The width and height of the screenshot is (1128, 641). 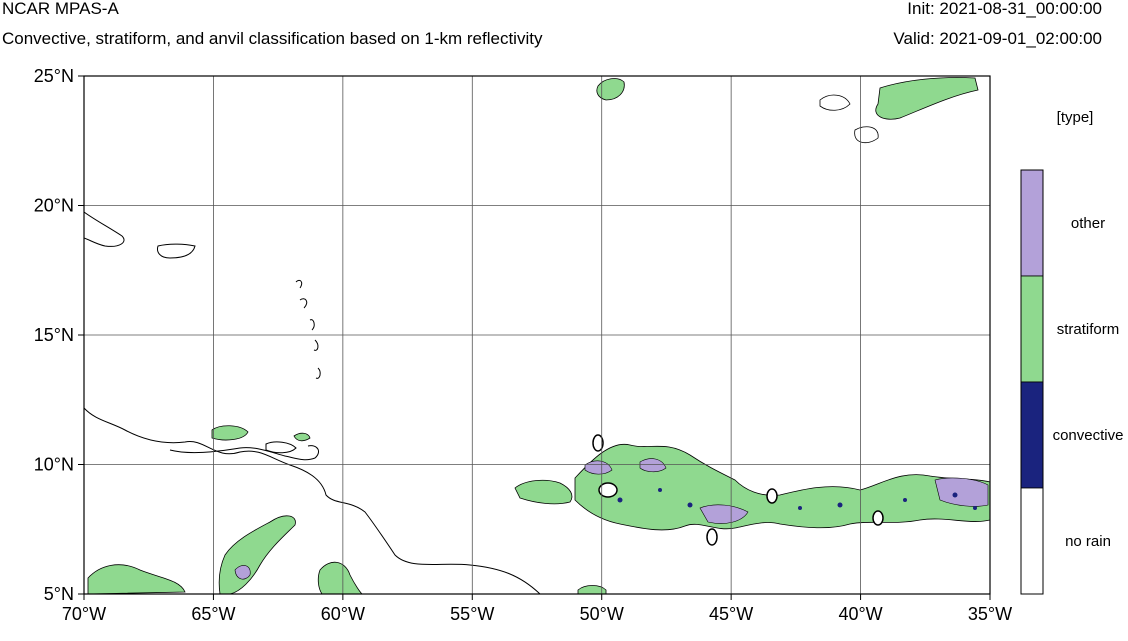 What do you see at coordinates (54, 465) in the screenshot?
I see `lat-tick-label: 10°N` at bounding box center [54, 465].